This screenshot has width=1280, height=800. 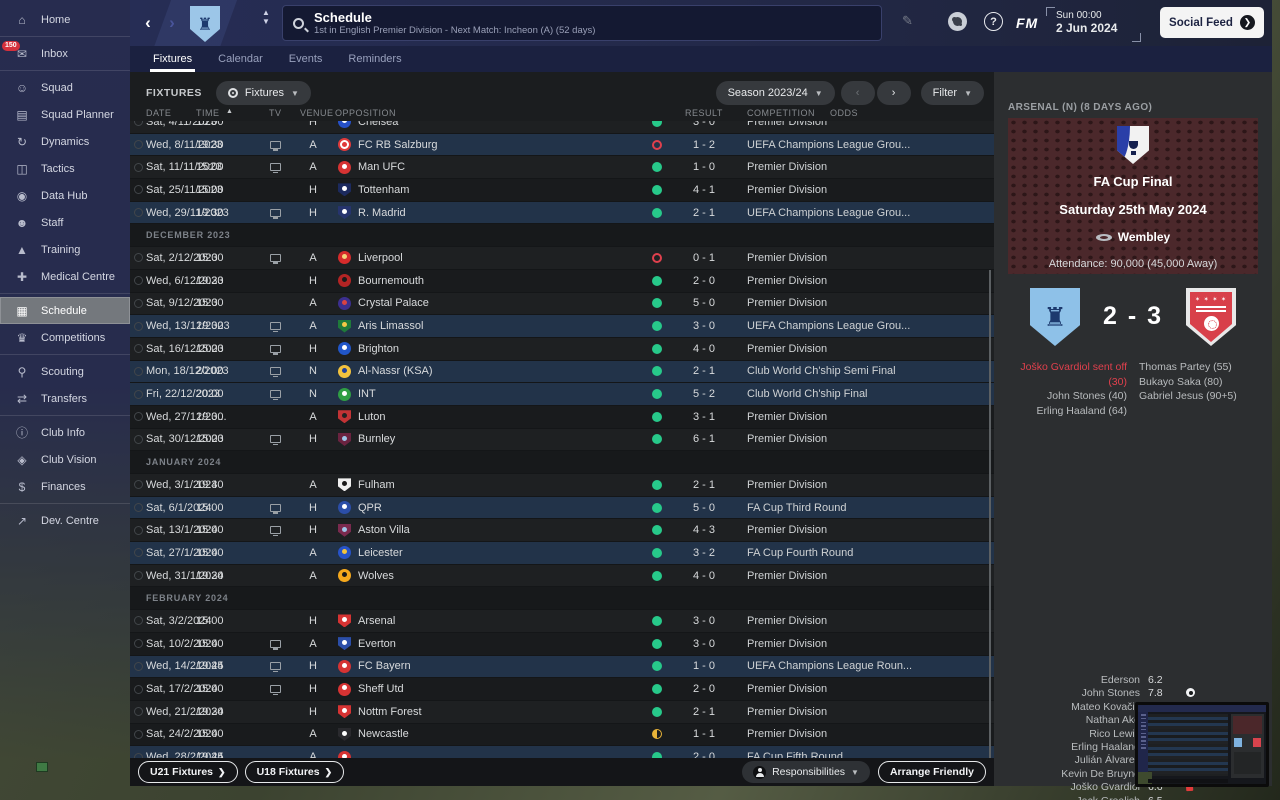 What do you see at coordinates (208, 113) in the screenshot?
I see `col-time: TIME` at bounding box center [208, 113].